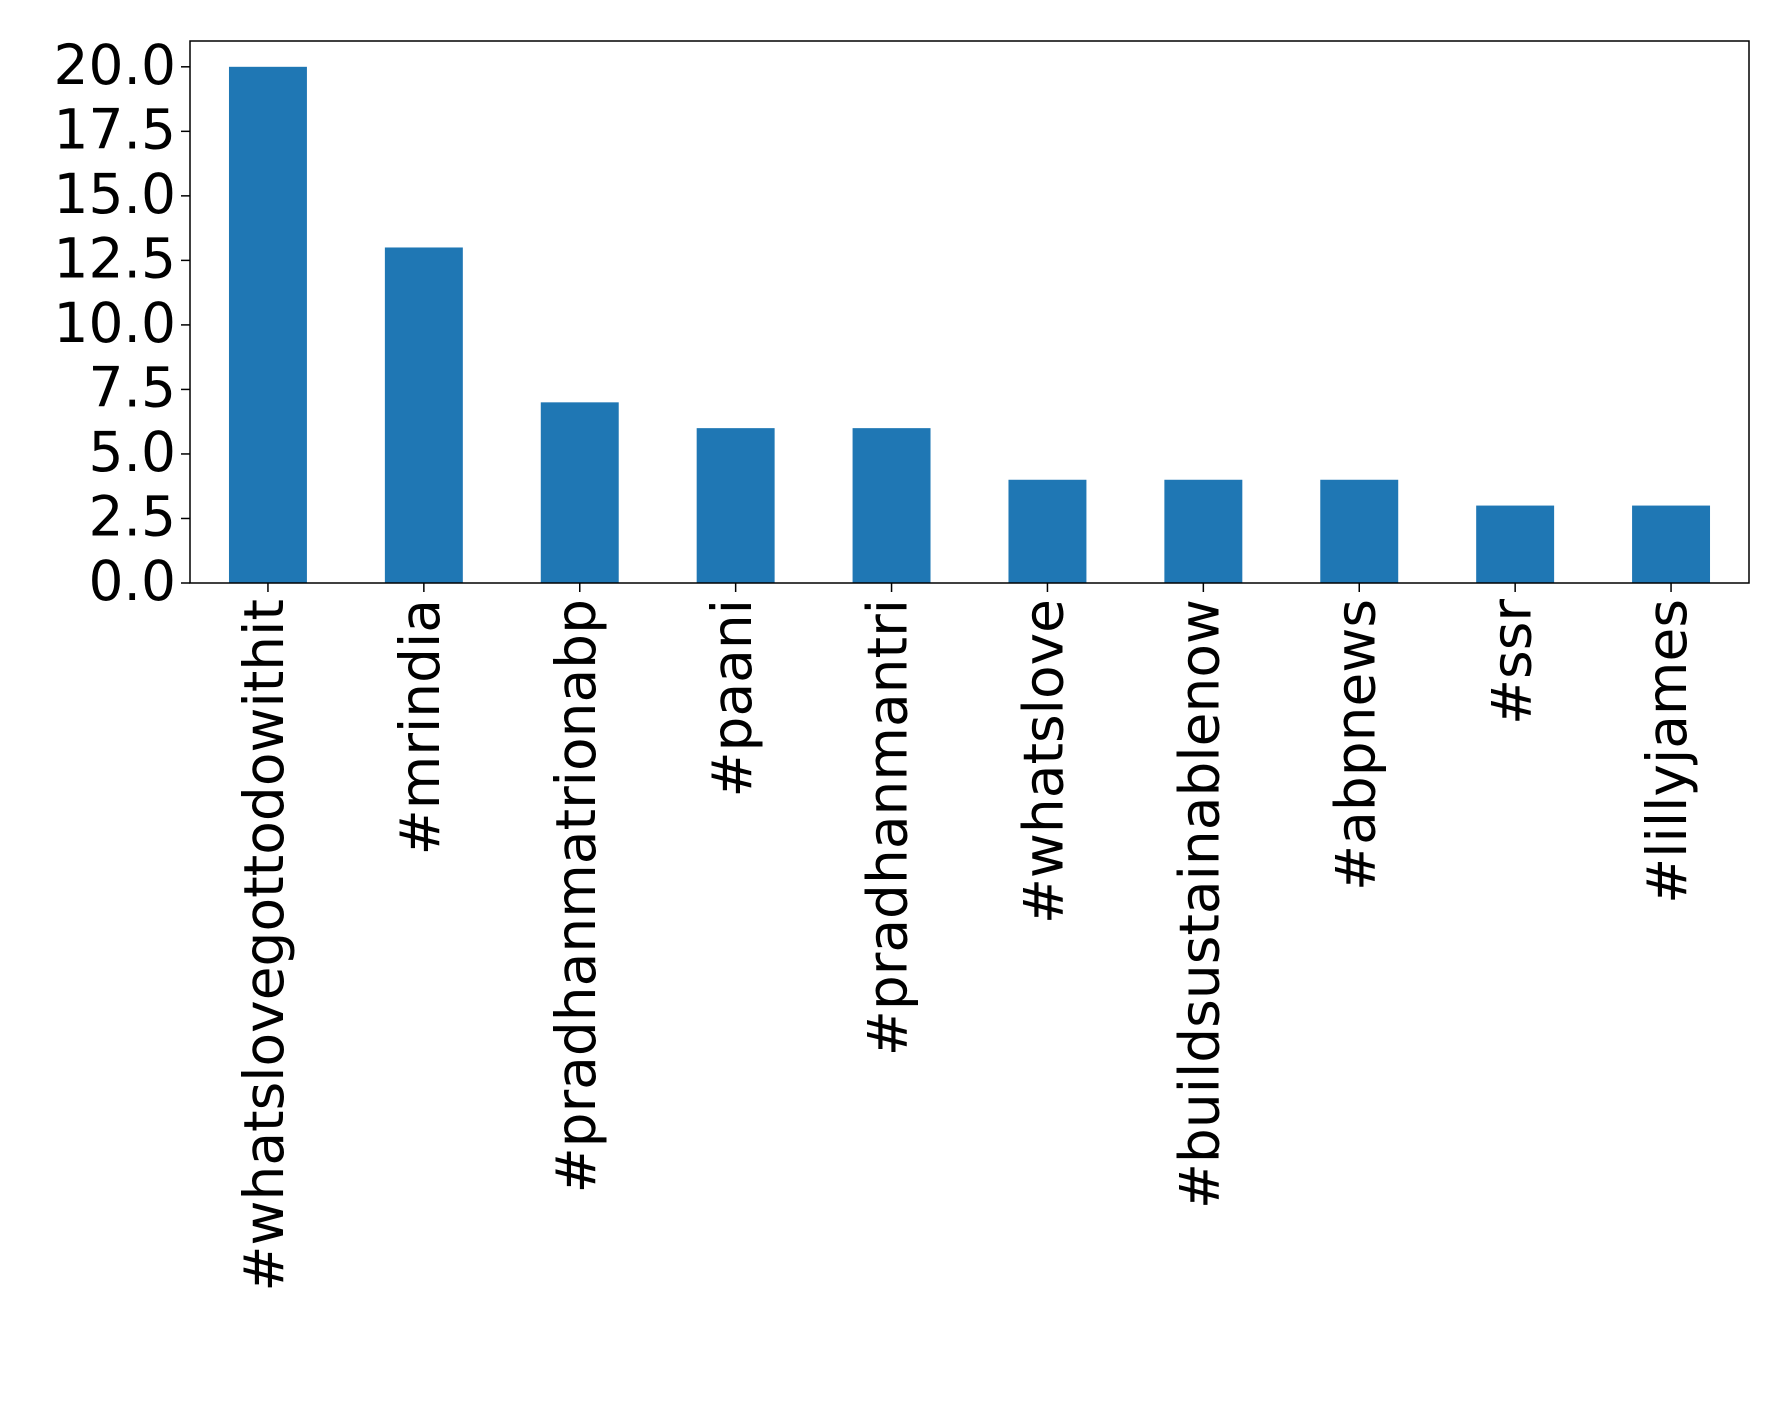 The height and width of the screenshot is (1415, 1778). Describe the element at coordinates (1511, 662) in the screenshot. I see `x-tick-label: #ssr` at that location.